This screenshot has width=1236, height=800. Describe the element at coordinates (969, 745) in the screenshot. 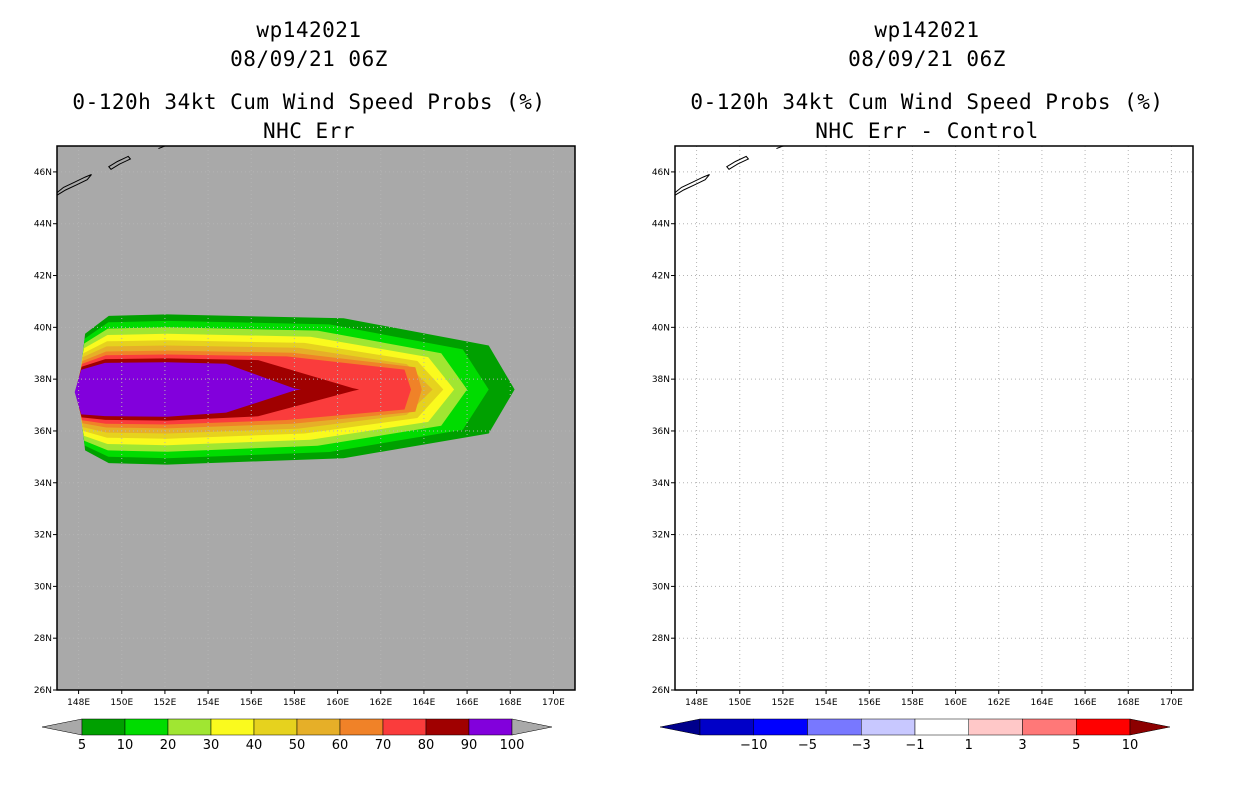

I see `colorbar-label: 1` at that location.